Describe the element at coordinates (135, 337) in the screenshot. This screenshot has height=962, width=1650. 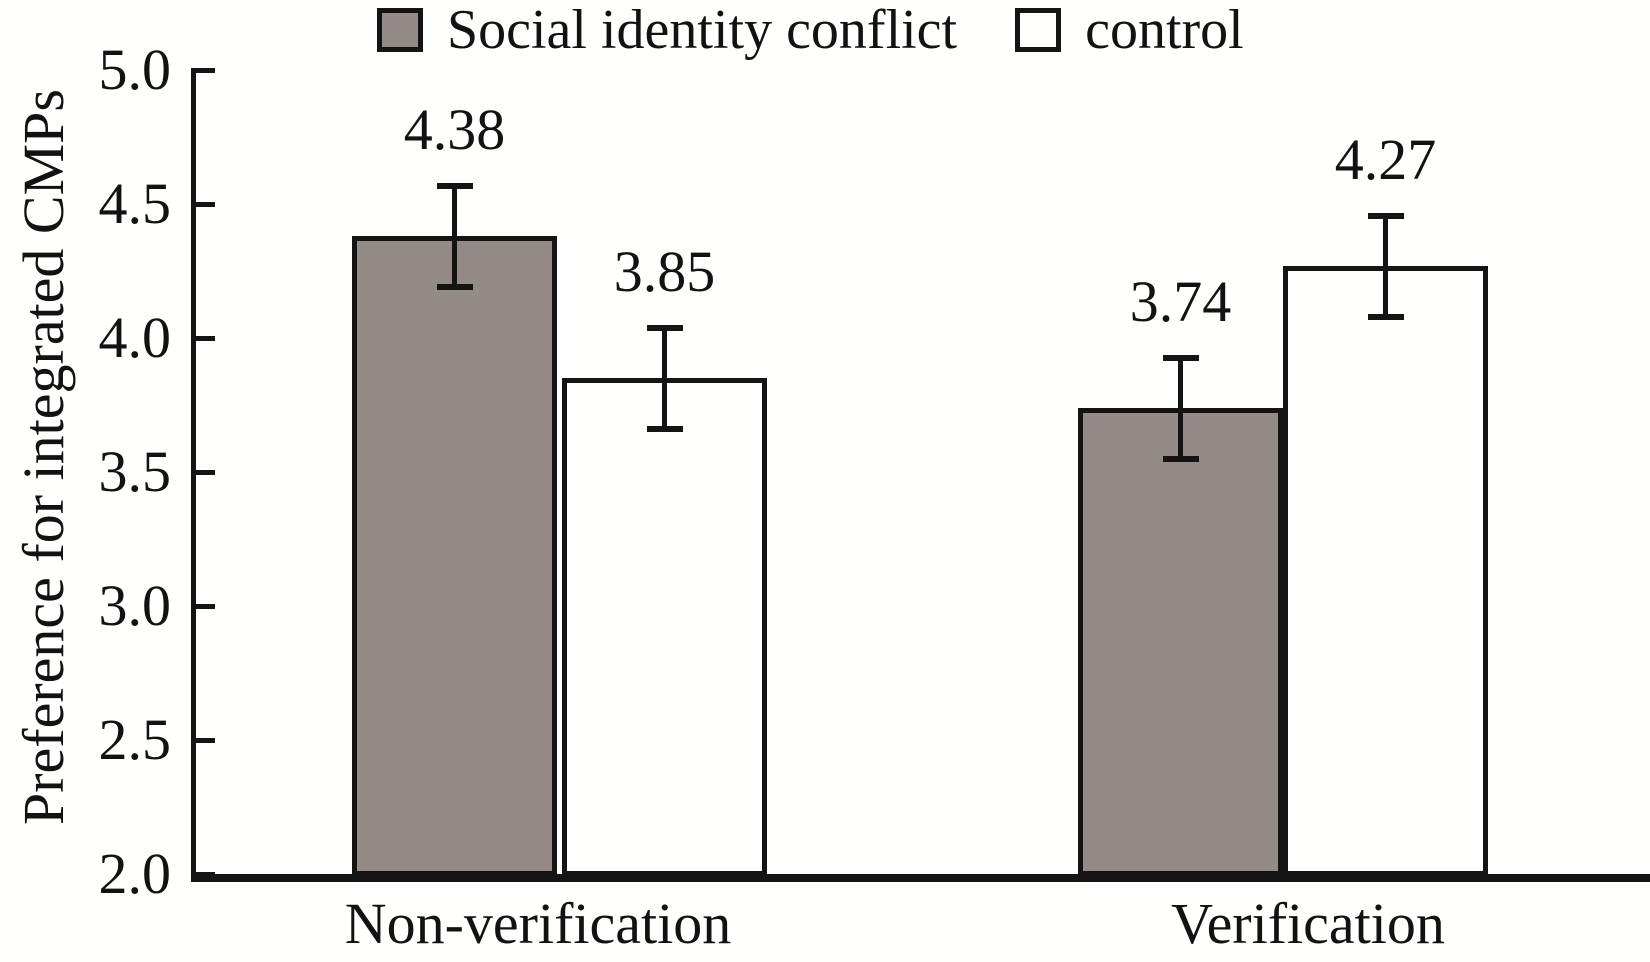
I see `y-tick-label: 4.0` at that location.